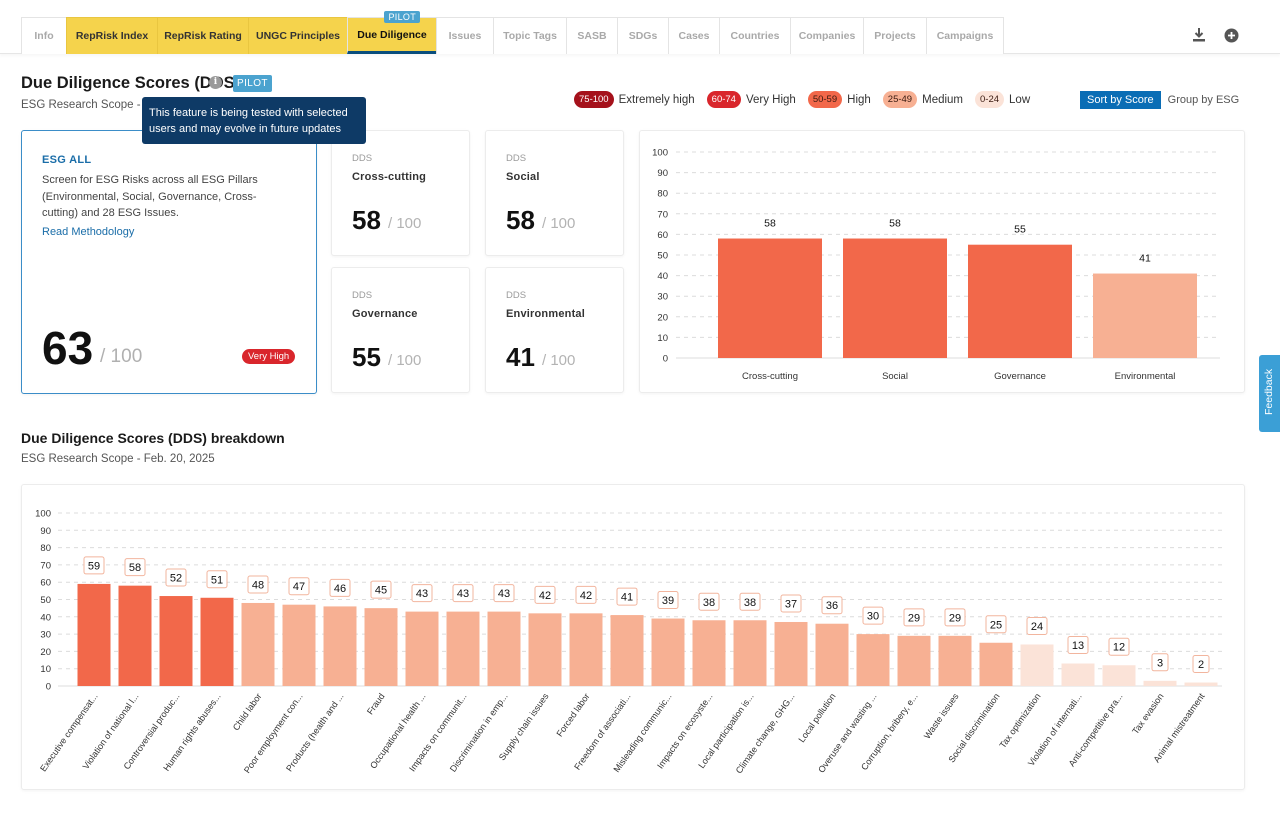  What do you see at coordinates (121, 356) in the screenshot?
I see `esg-all-out-of: / 100` at bounding box center [121, 356].